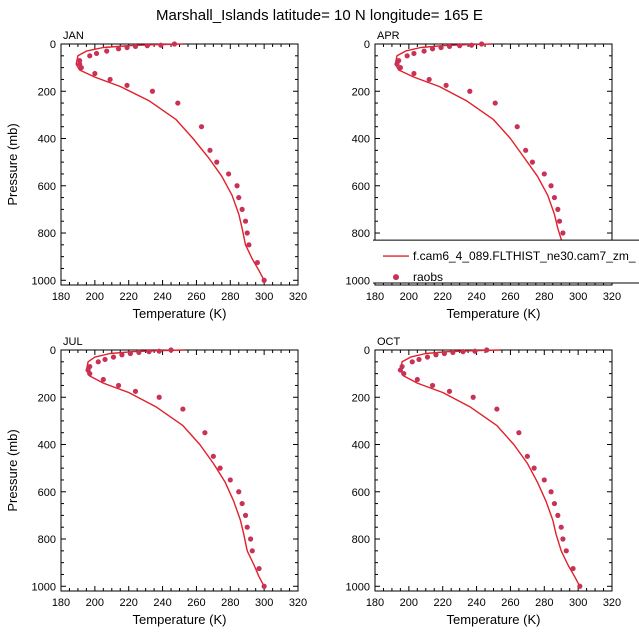  I want to click on jan-xtick-label: 280, so click(230, 297).